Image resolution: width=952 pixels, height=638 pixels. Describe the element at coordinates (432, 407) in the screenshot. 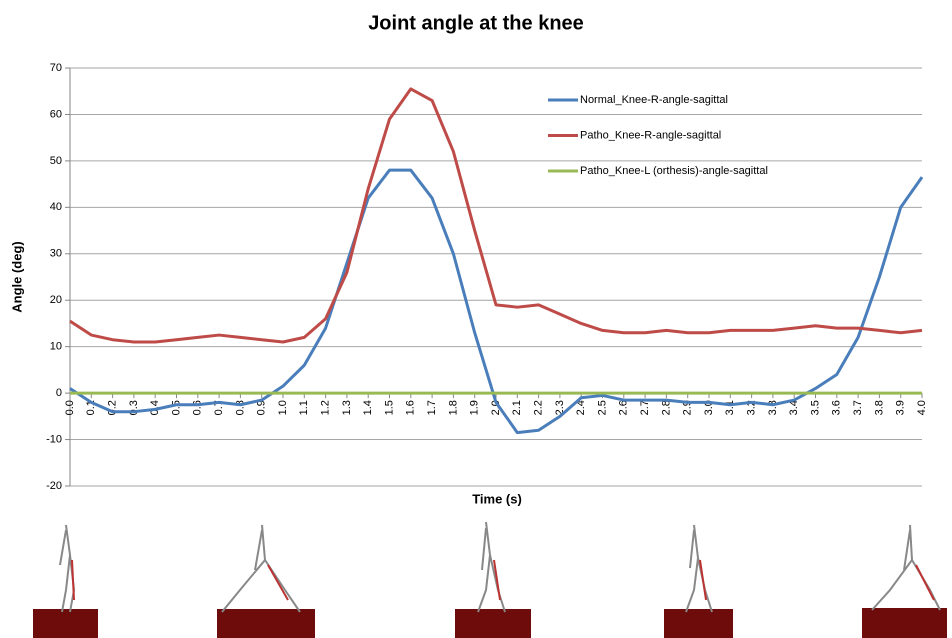

I see `x-tick-label: 1.7` at that location.